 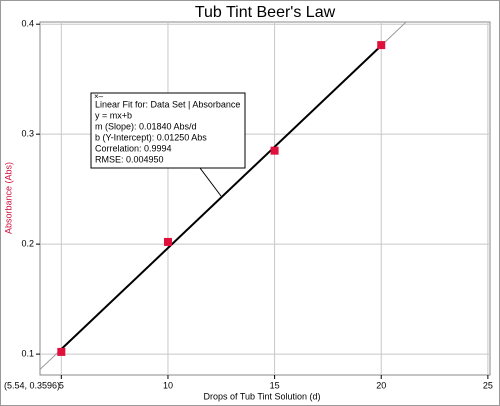 I want to click on y-axis-label: Absorbance (Abs), so click(x=8, y=198).